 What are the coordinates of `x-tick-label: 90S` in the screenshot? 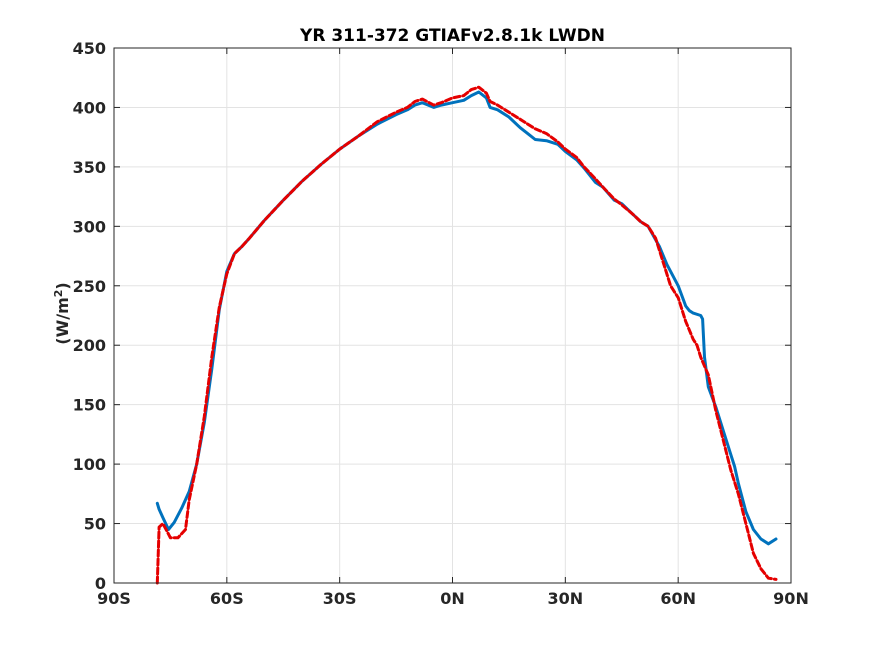 It's located at (114, 598).